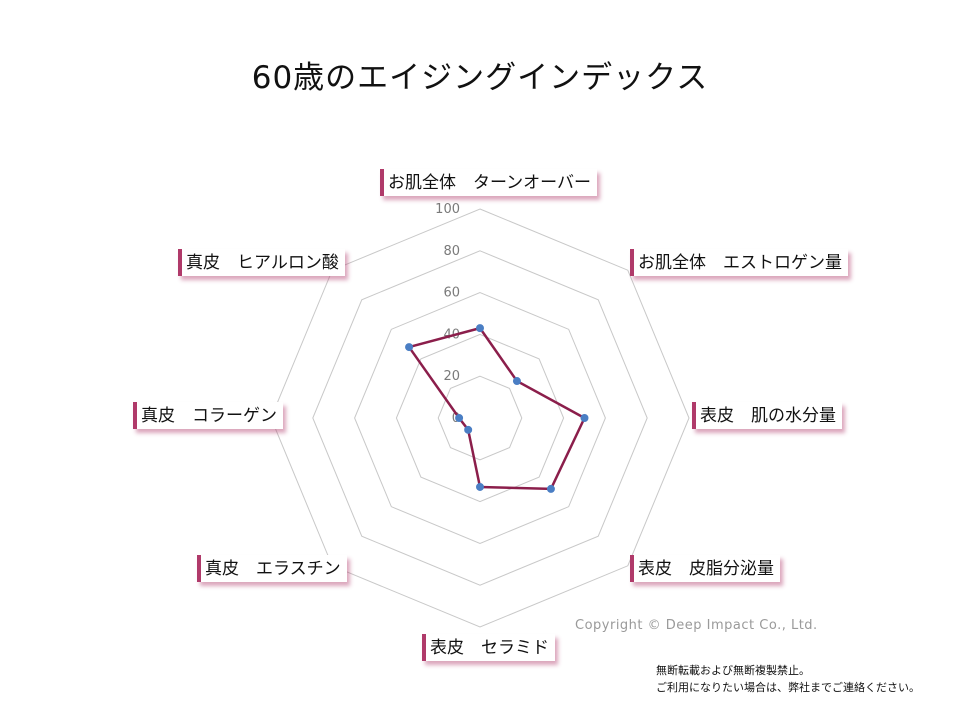  I want to click on tick-label: 80, so click(451, 251).